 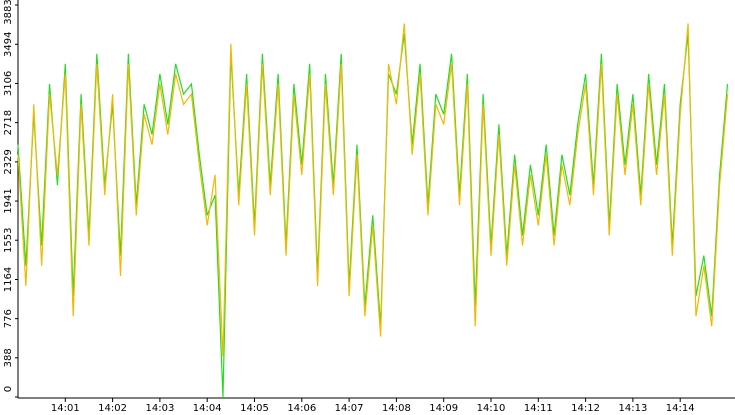 What do you see at coordinates (159, 408) in the screenshot?
I see `x-tick-label: 14:03` at bounding box center [159, 408].